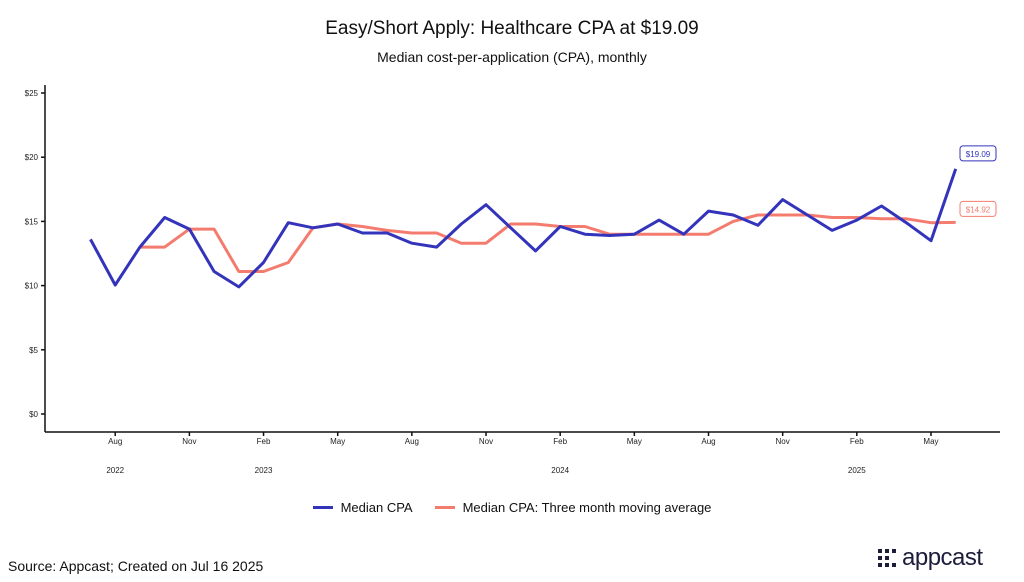  I want to click on end-label-text: $14.92, so click(978, 209).